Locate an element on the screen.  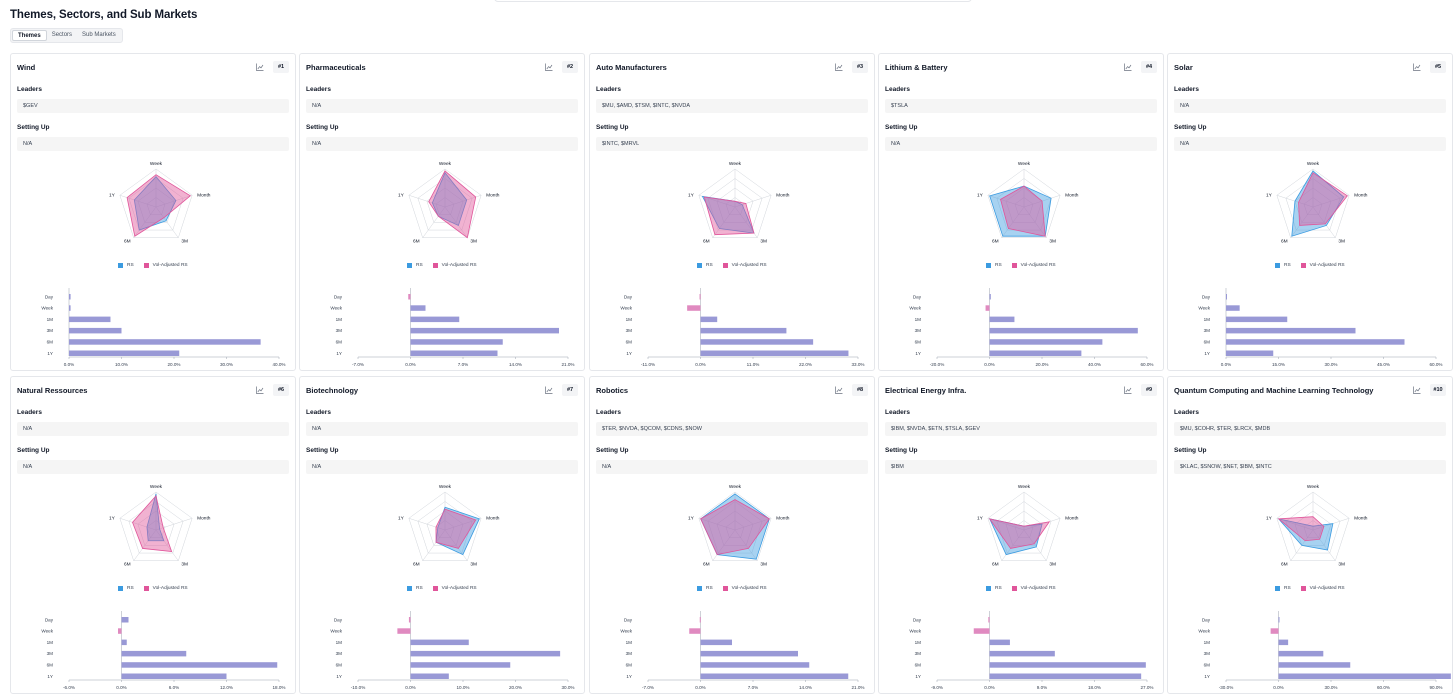
x-tick-label: 21.0% is located at coordinates (567, 364).